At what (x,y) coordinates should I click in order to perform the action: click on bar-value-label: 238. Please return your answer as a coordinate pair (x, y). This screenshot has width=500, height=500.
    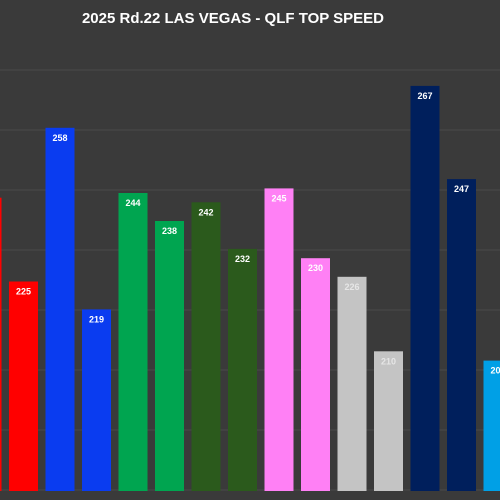
    Looking at the image, I should click on (169, 231).